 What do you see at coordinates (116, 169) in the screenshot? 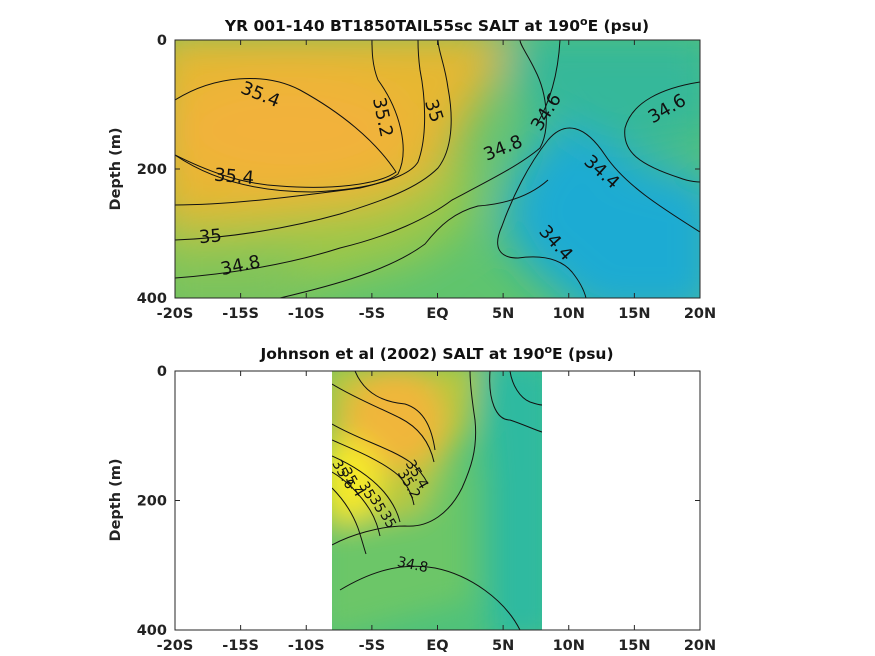
I see `y-axis-label-top: Depth (m)` at bounding box center [116, 169].